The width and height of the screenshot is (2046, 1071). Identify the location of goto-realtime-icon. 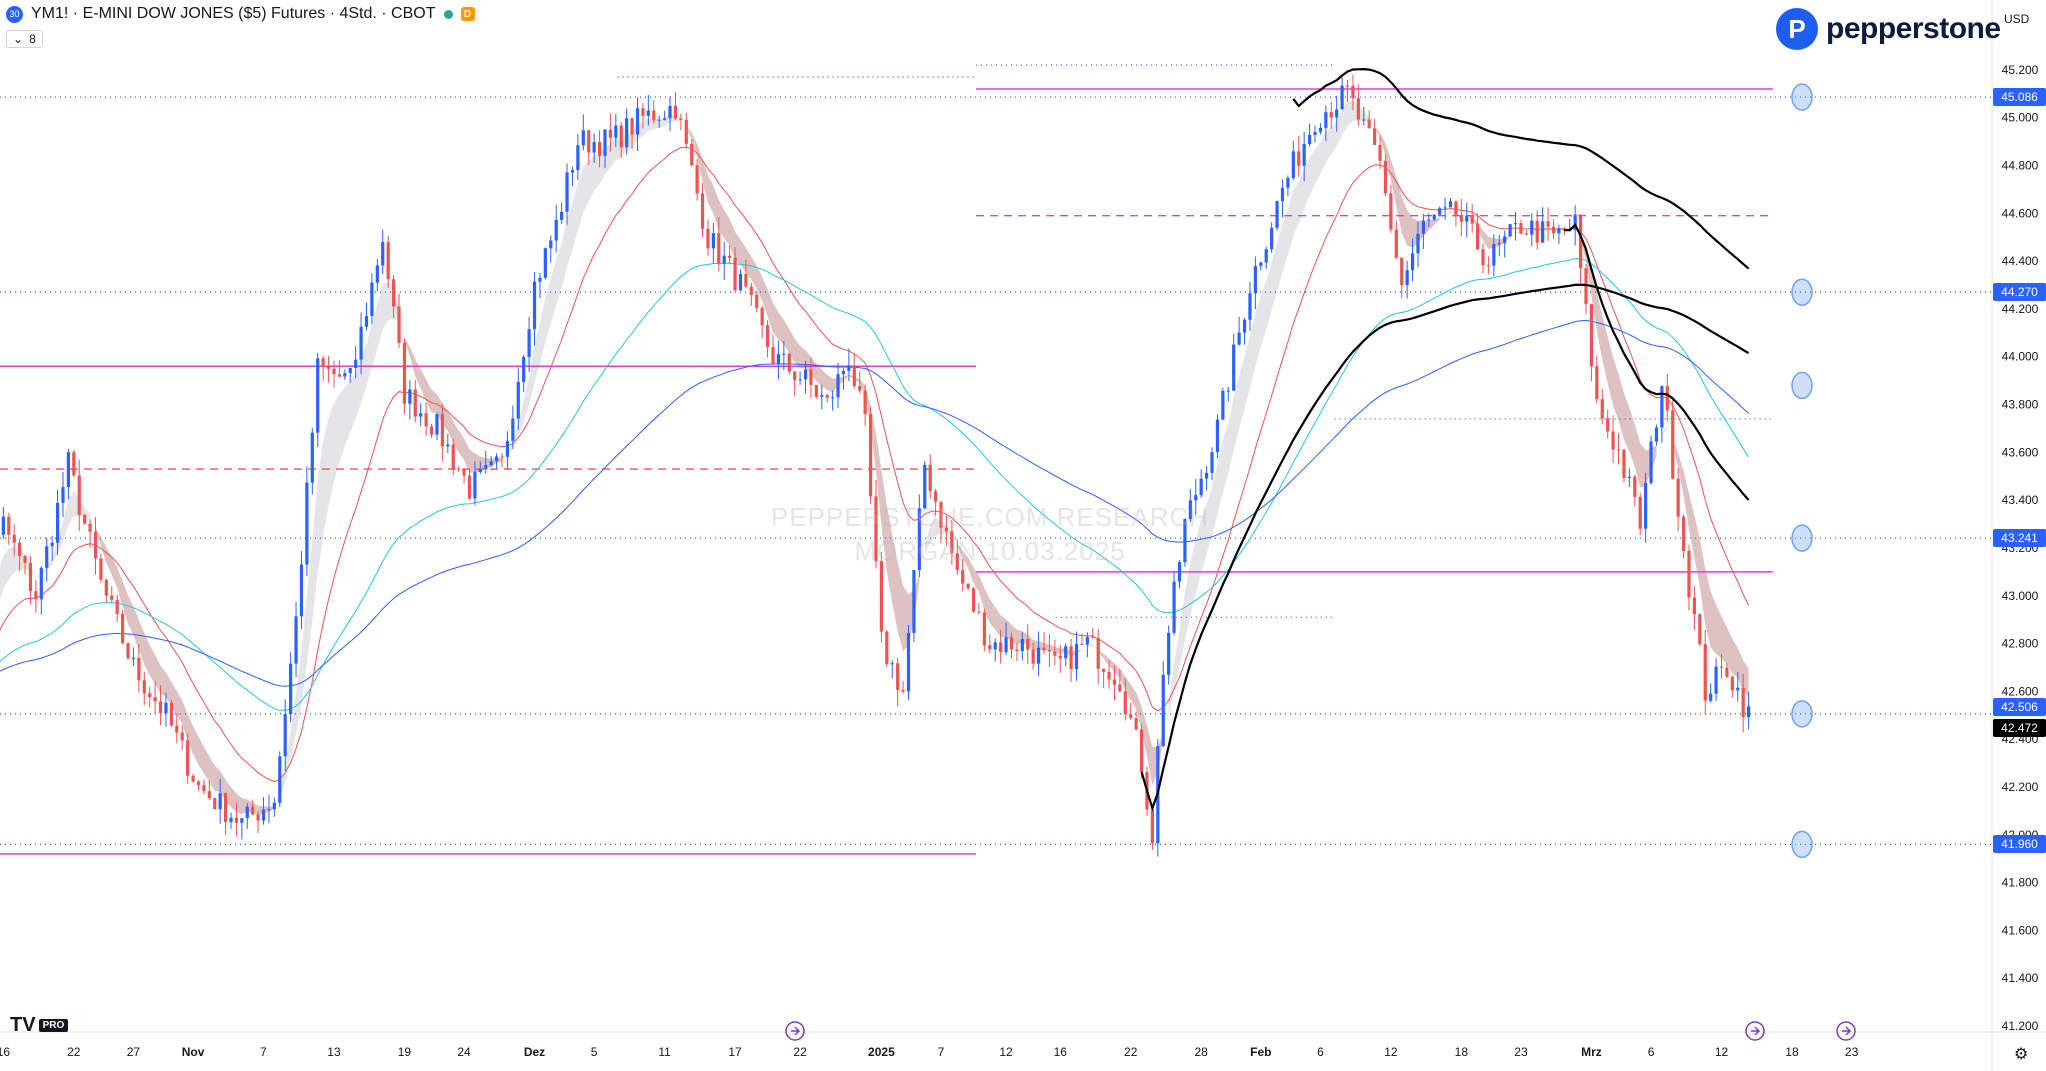
(1846, 1031).